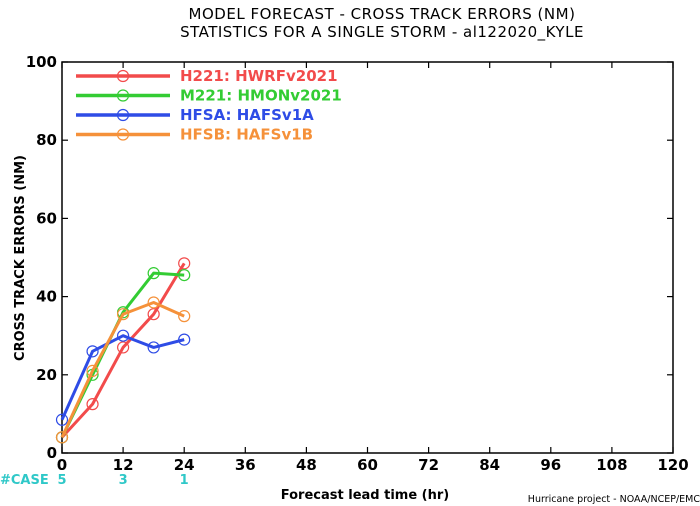  I want to click on chart-title: MODEL FORECAST - CROSS TRACK ERRORS (NM), so click(382, 14).